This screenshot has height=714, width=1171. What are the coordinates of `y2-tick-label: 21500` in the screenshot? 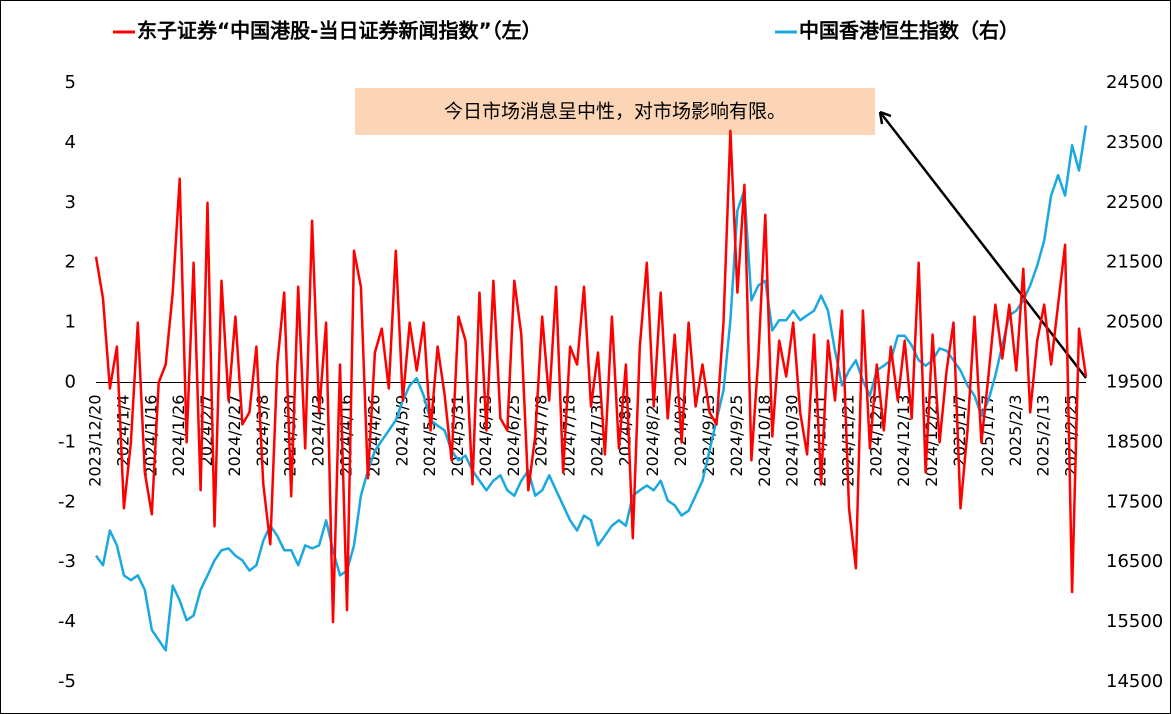 It's located at (1134, 262).